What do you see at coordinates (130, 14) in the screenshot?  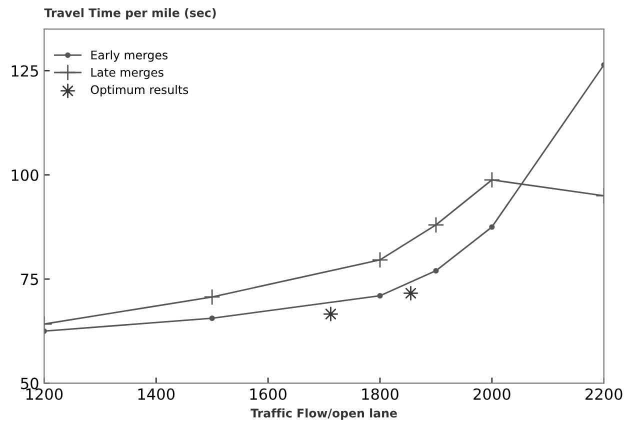 I see `y-axis-title: Travel Time per mile (sec)` at bounding box center [130, 14].